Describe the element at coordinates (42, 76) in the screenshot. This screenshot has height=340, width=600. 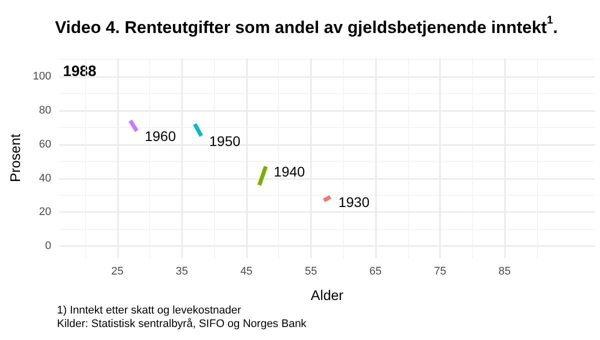
I see `y-tick-label: 100` at that location.